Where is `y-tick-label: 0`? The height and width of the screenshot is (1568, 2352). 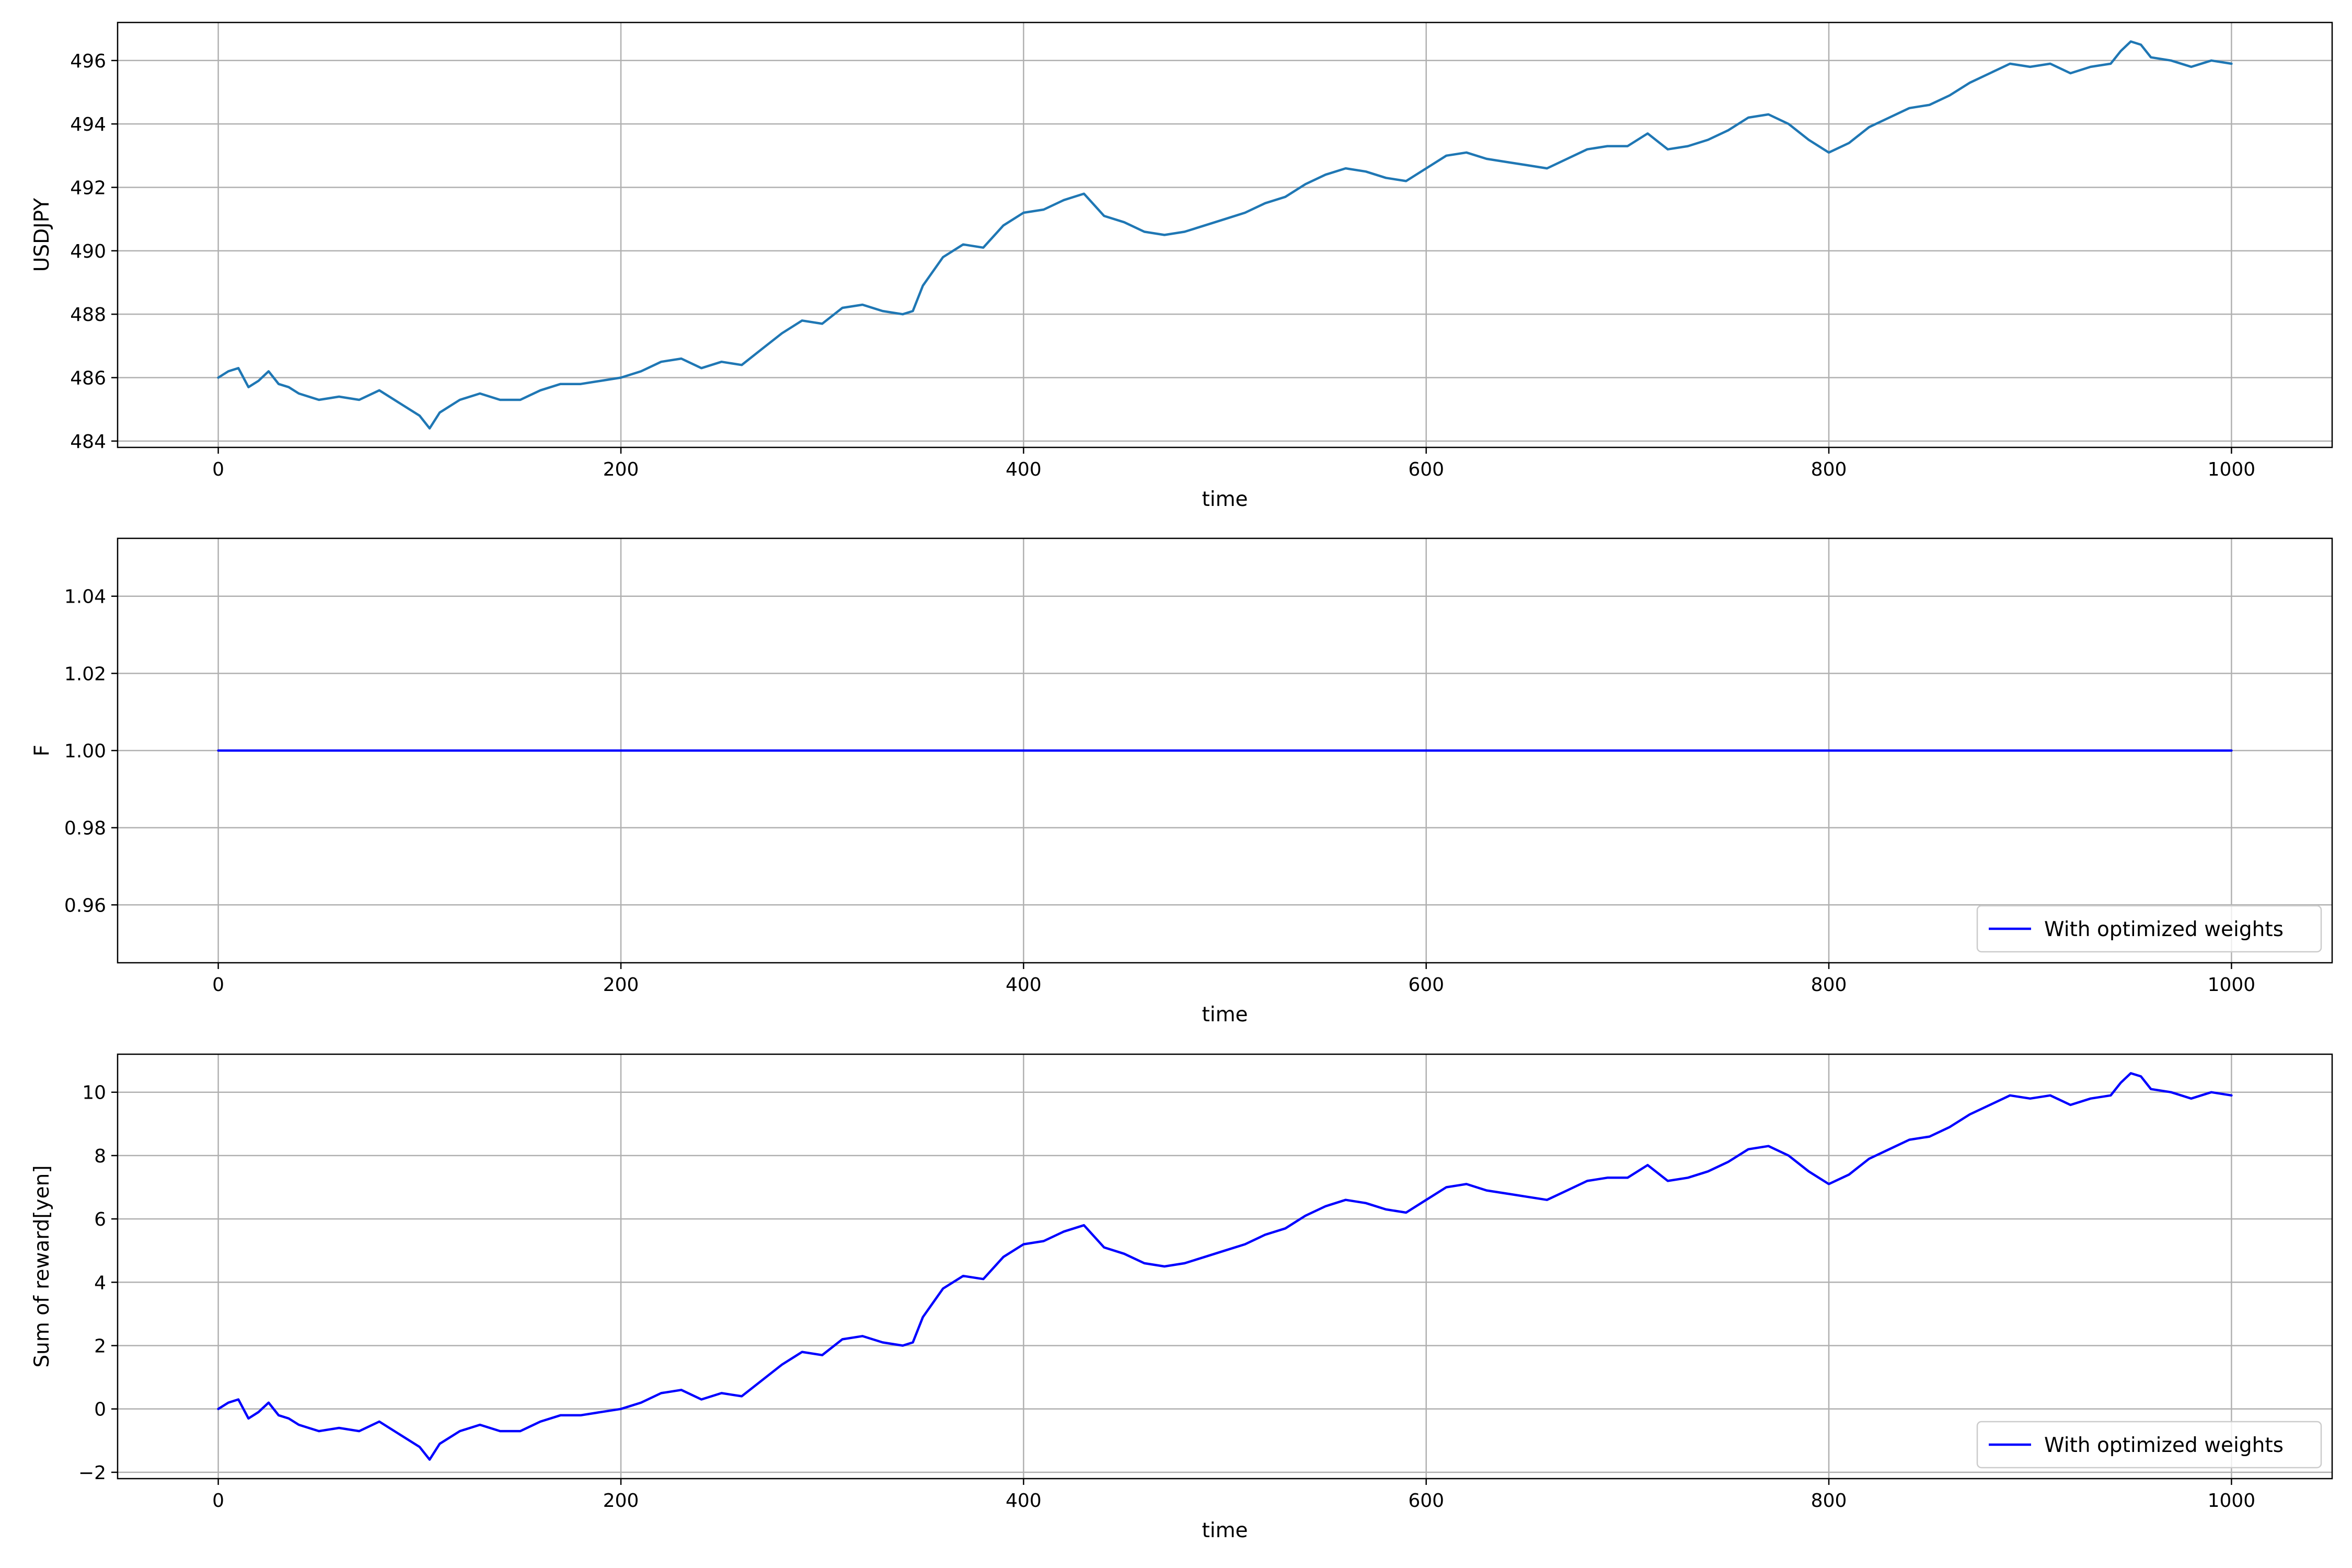
y-tick-label: 0 is located at coordinates (100, 1410).